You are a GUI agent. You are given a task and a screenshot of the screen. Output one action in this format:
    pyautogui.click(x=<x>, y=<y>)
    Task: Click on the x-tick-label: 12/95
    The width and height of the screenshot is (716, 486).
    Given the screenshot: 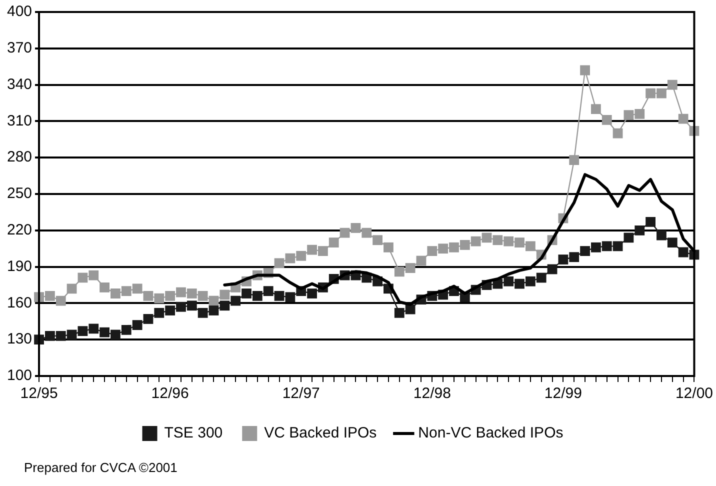 What is the action you would take?
    pyautogui.click(x=39, y=393)
    